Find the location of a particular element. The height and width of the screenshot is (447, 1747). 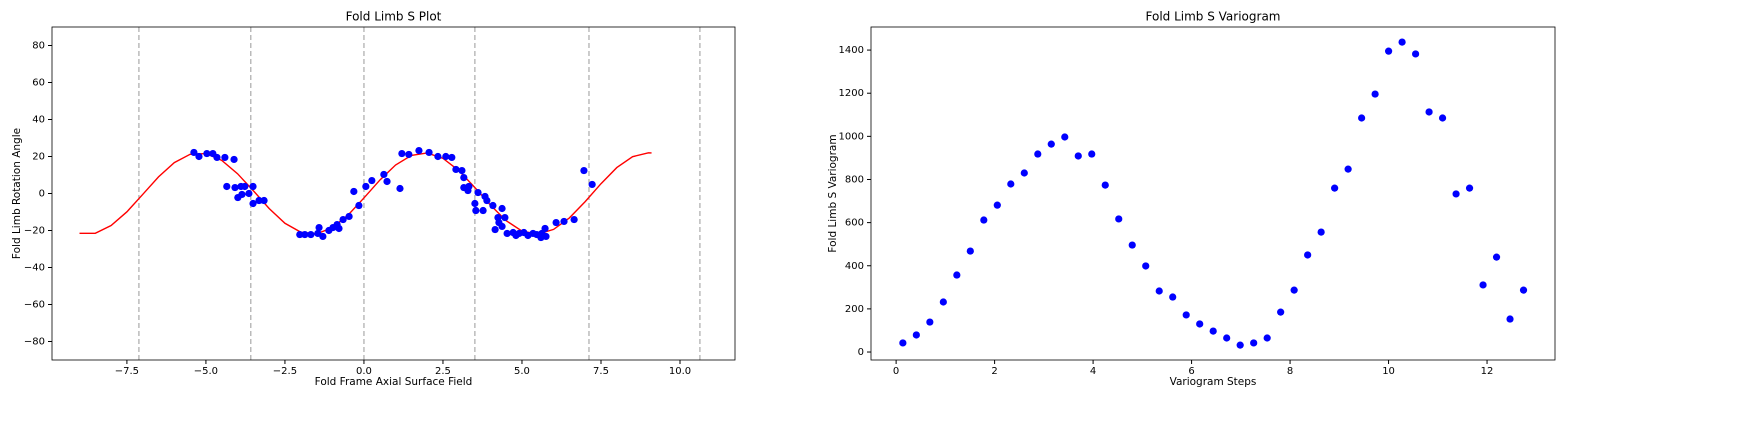

x-axis-label: Variogram Steps is located at coordinates (1213, 382).